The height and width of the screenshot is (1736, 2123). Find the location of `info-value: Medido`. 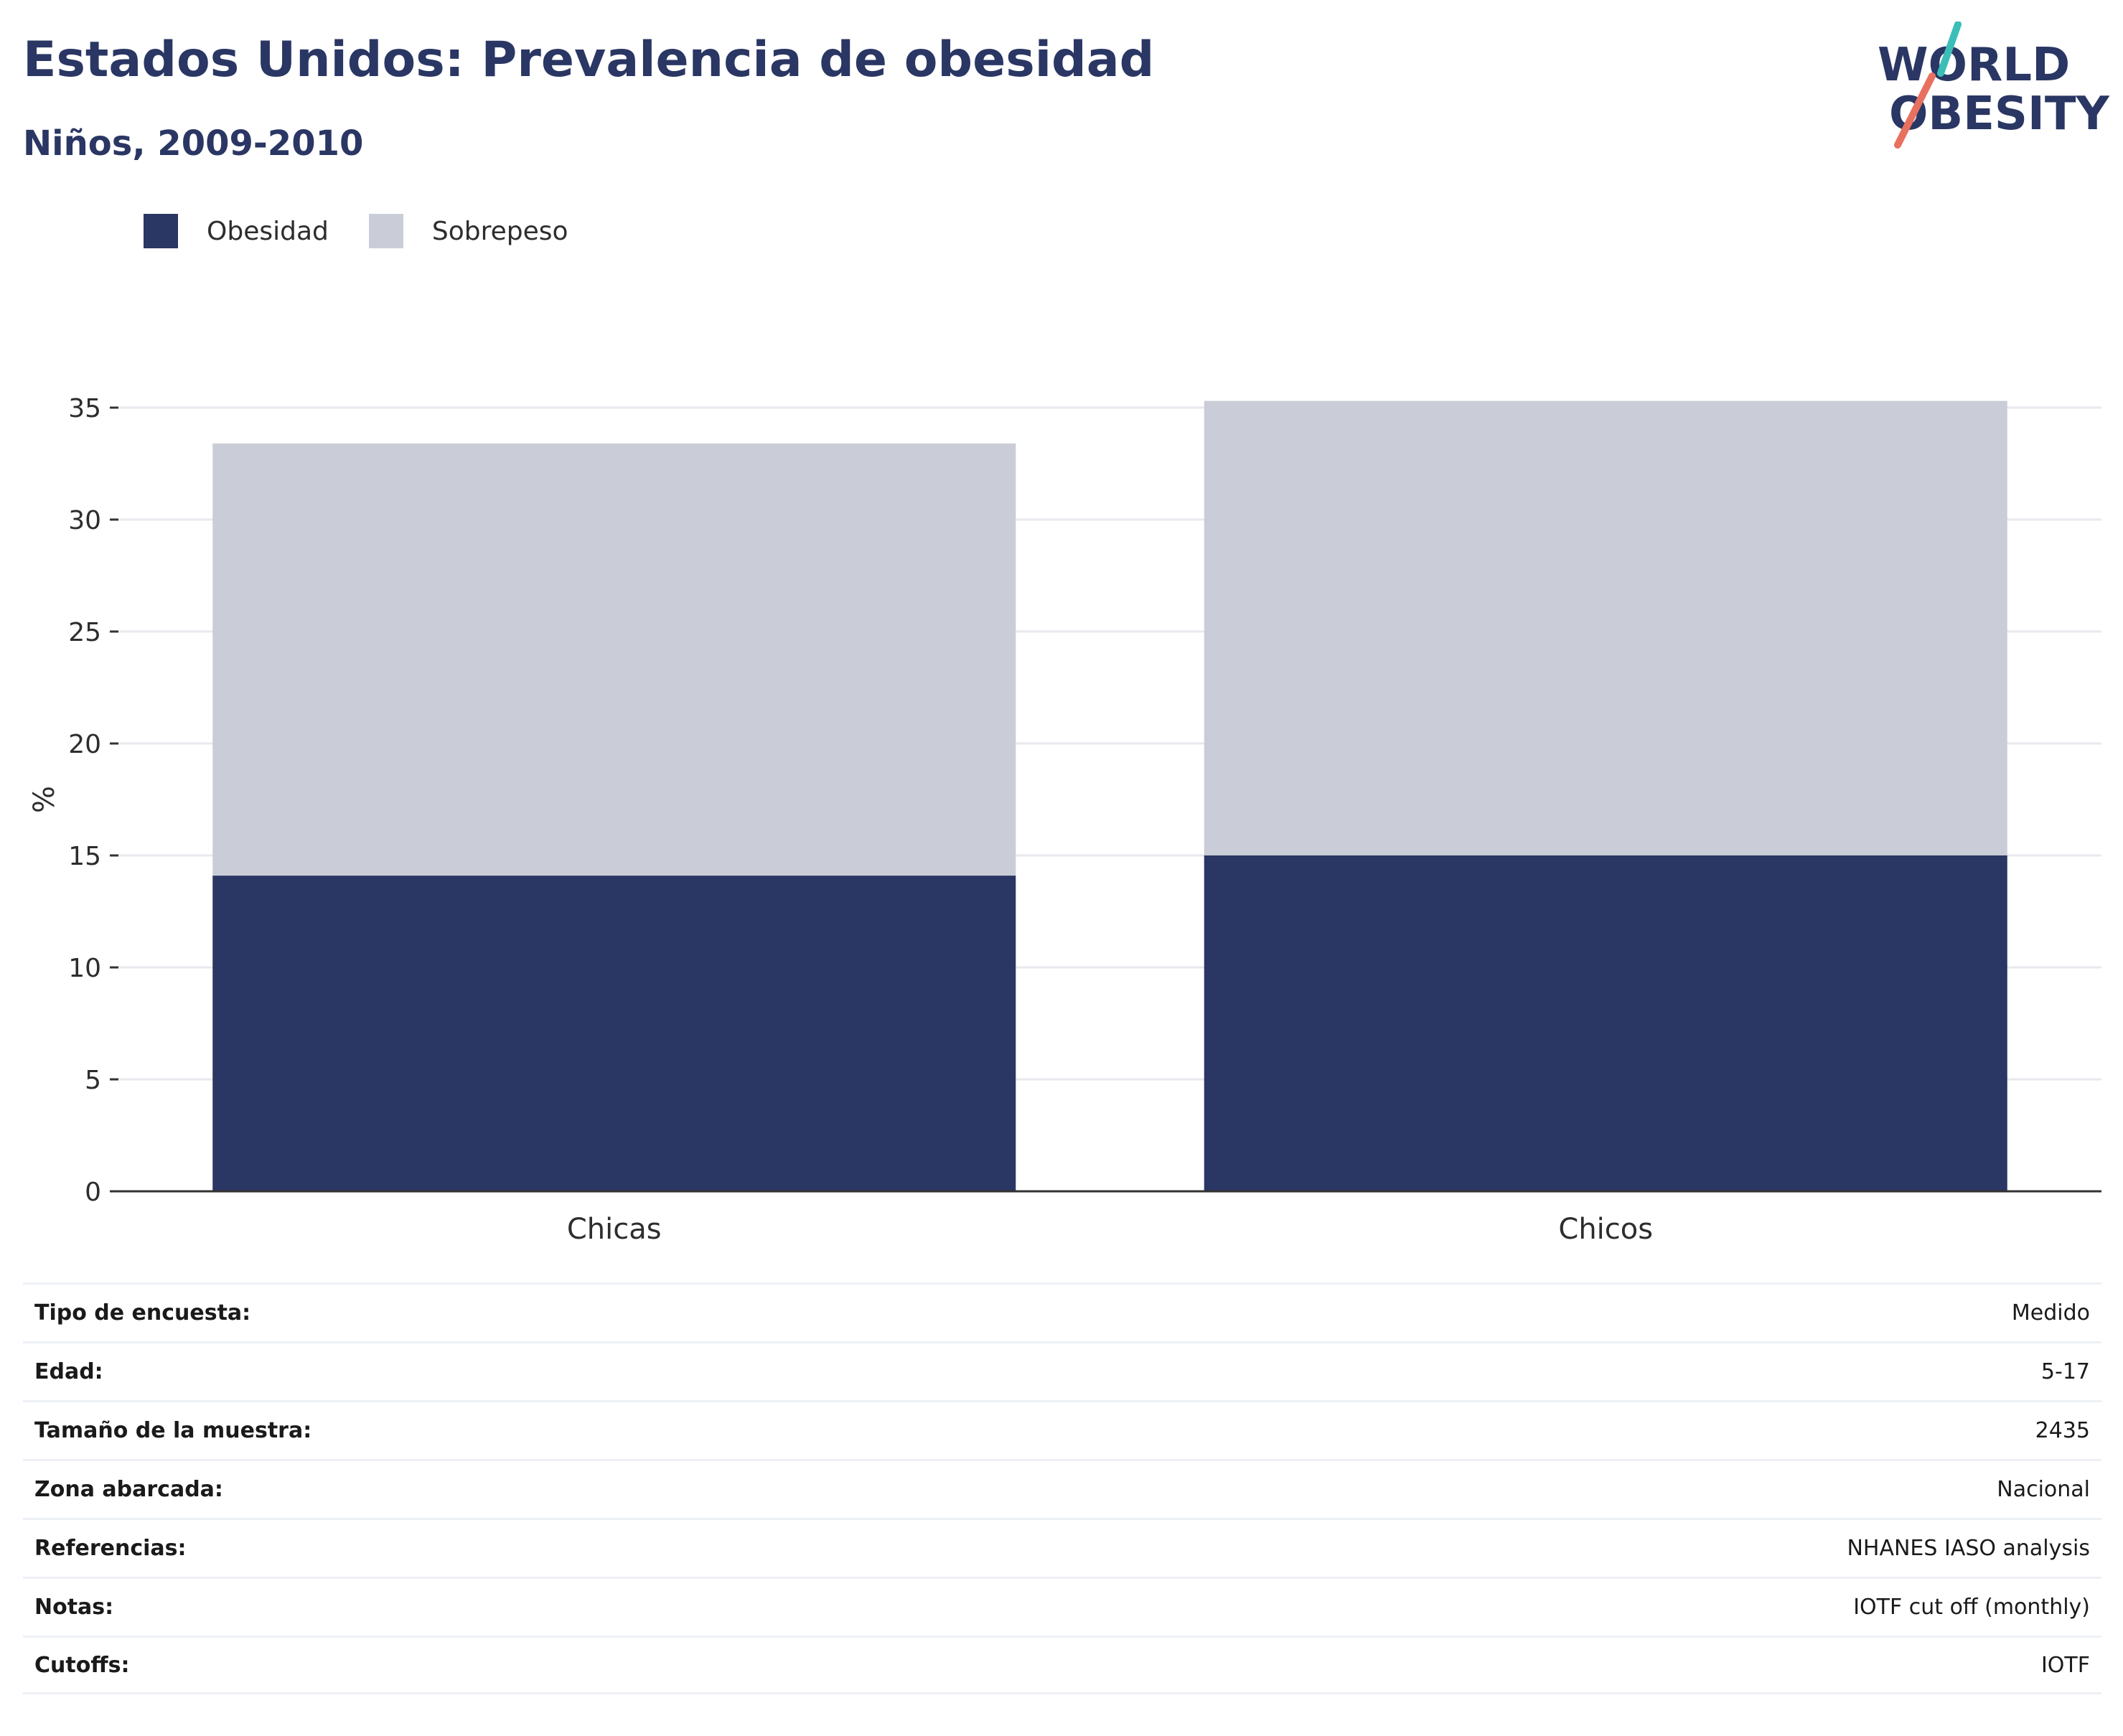

info-value: Medido is located at coordinates (2050, 1313).